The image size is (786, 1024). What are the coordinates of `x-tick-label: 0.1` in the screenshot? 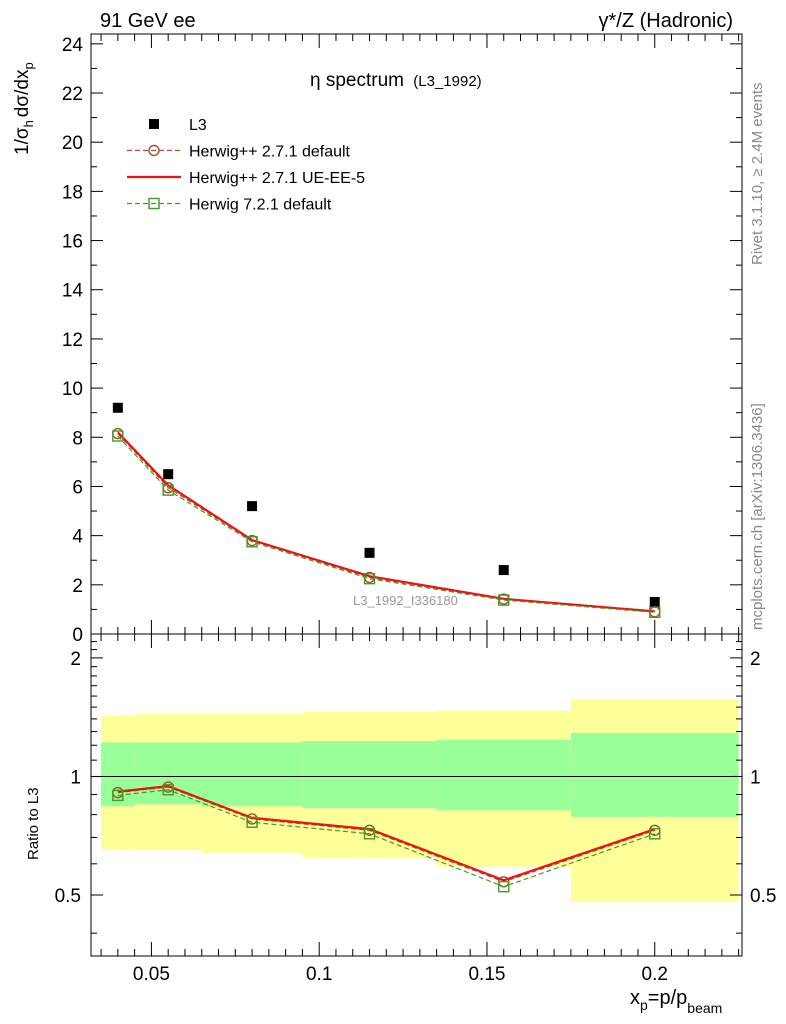 It's located at (319, 974).